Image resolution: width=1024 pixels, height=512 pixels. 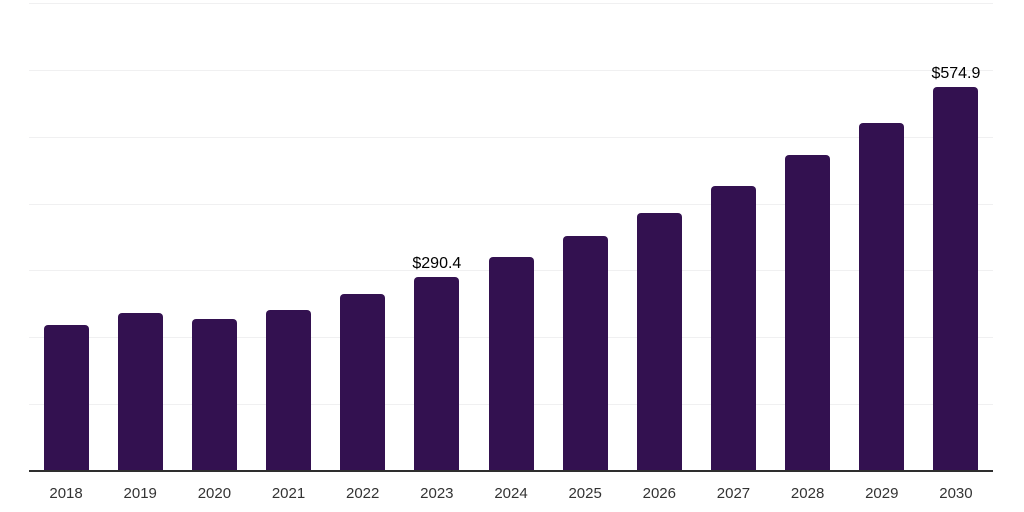 I want to click on x-axis-label-2019: 2019, so click(x=140, y=493).